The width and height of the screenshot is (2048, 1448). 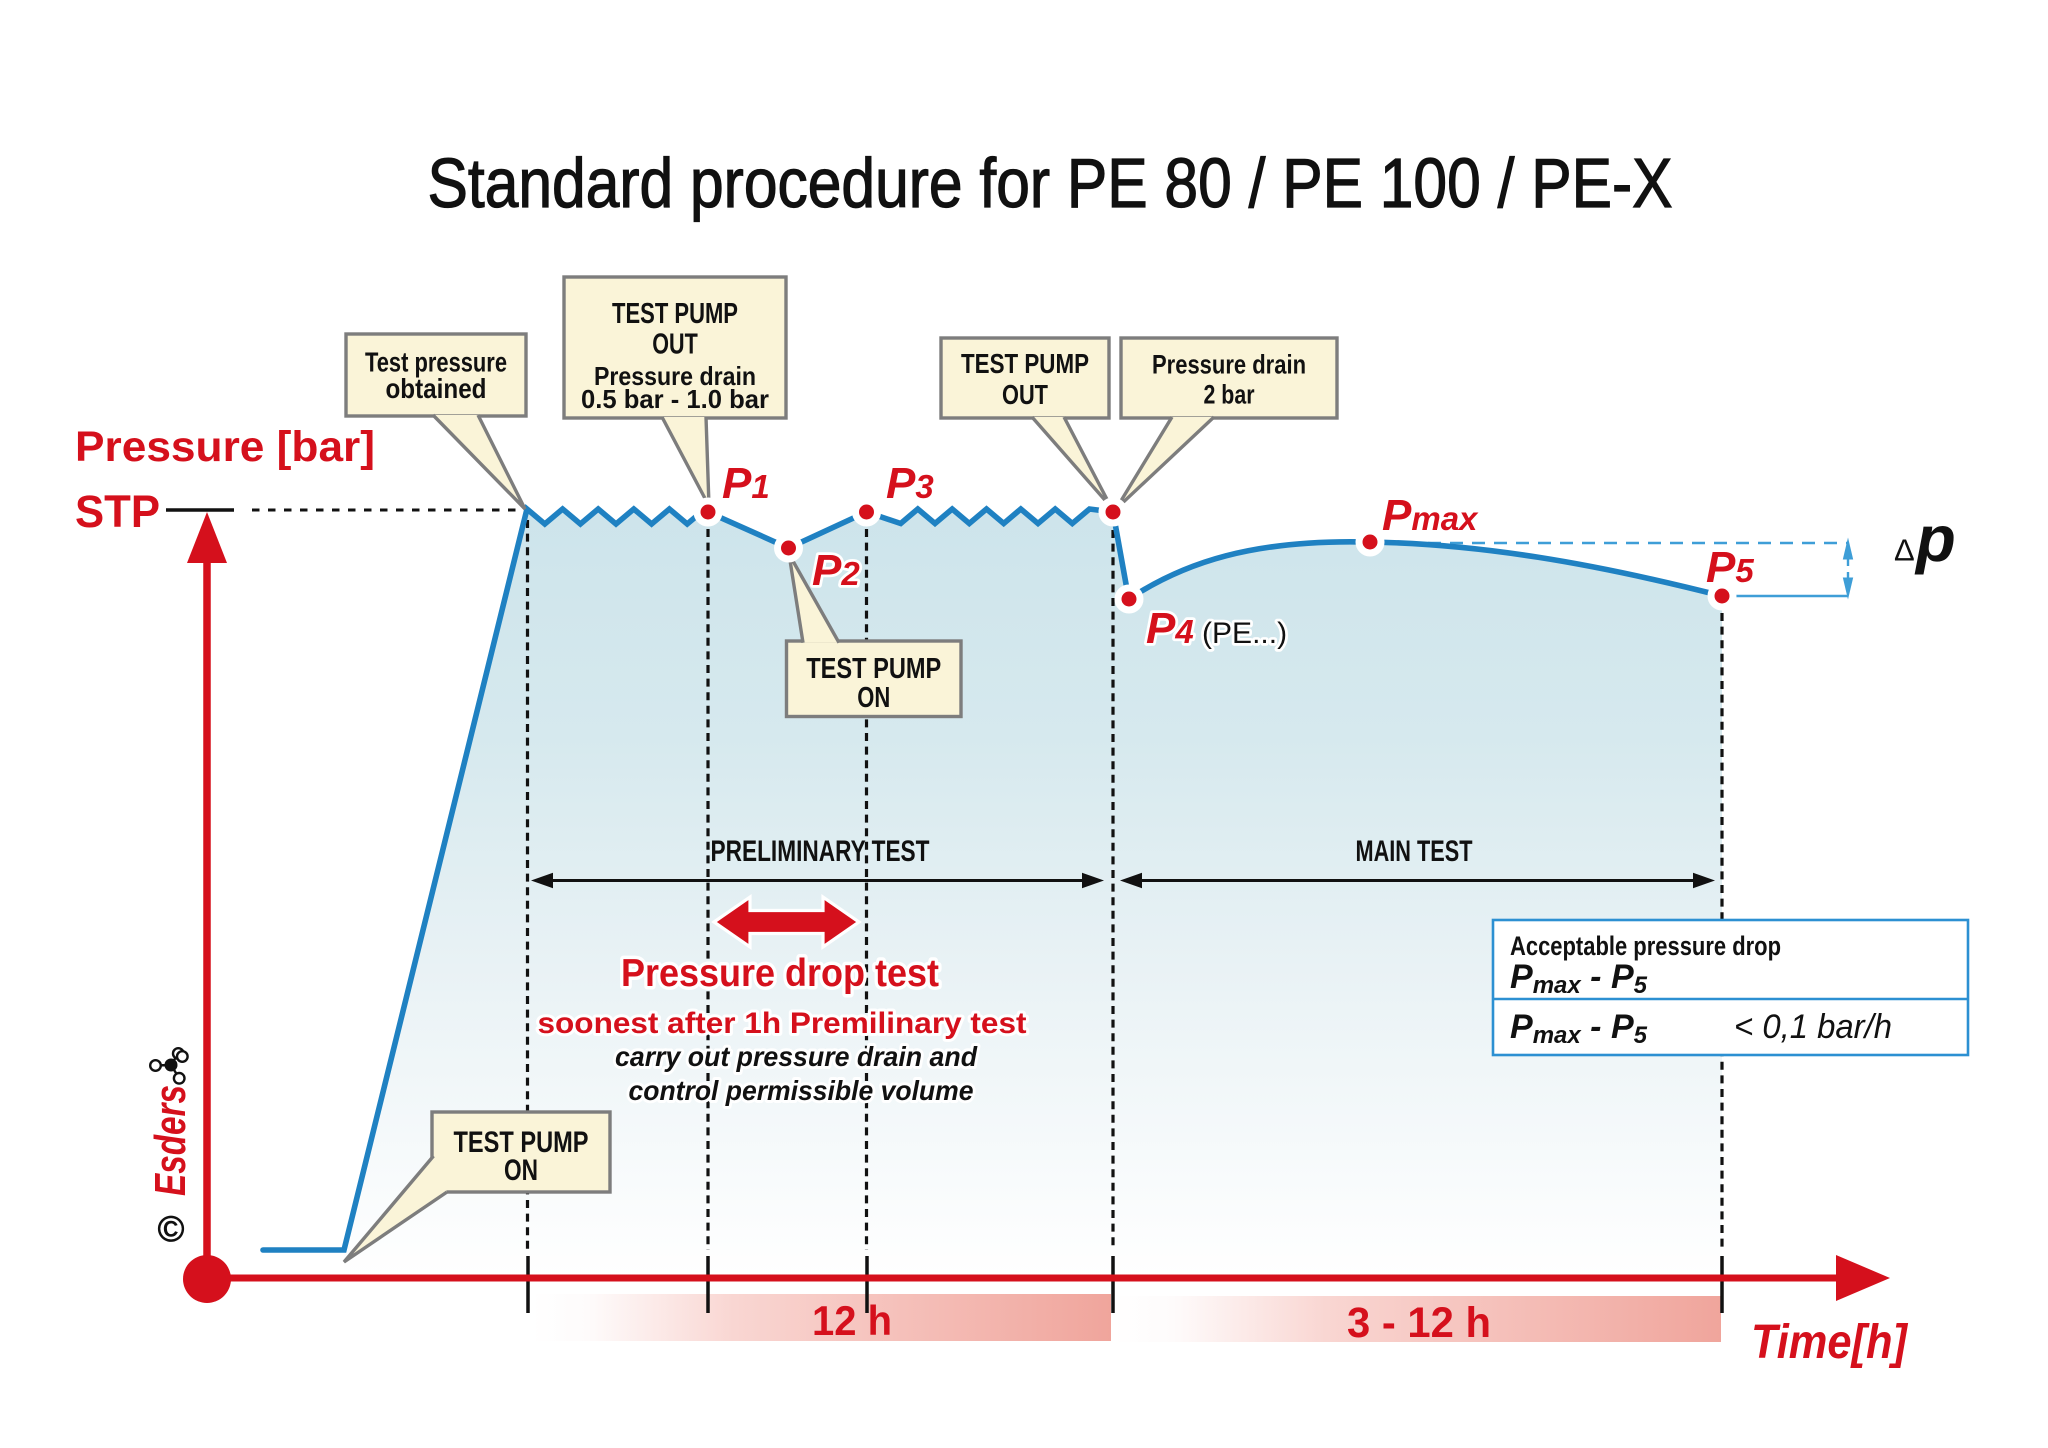 What do you see at coordinates (1904, 550) in the screenshot?
I see `svg-text: Δ` at bounding box center [1904, 550].